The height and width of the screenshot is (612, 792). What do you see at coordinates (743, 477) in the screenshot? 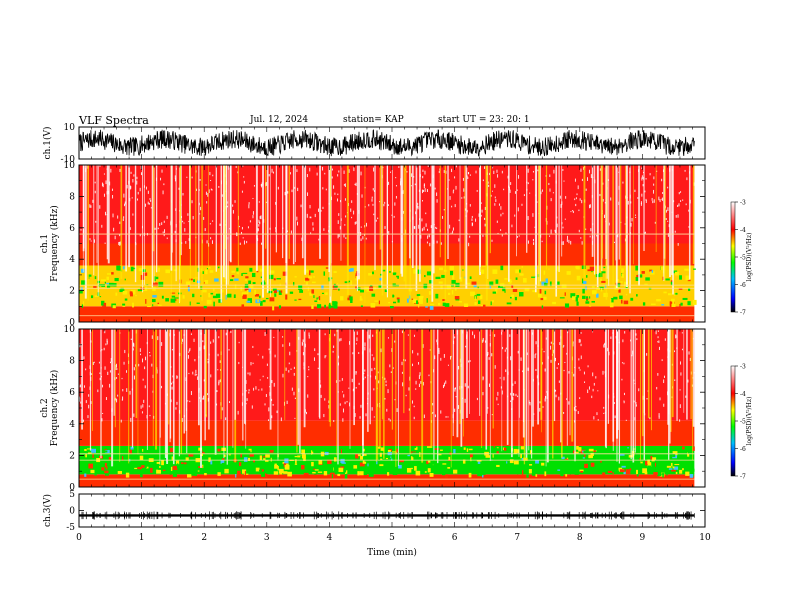
I see `colorbar-tick-label: -7` at bounding box center [743, 477].